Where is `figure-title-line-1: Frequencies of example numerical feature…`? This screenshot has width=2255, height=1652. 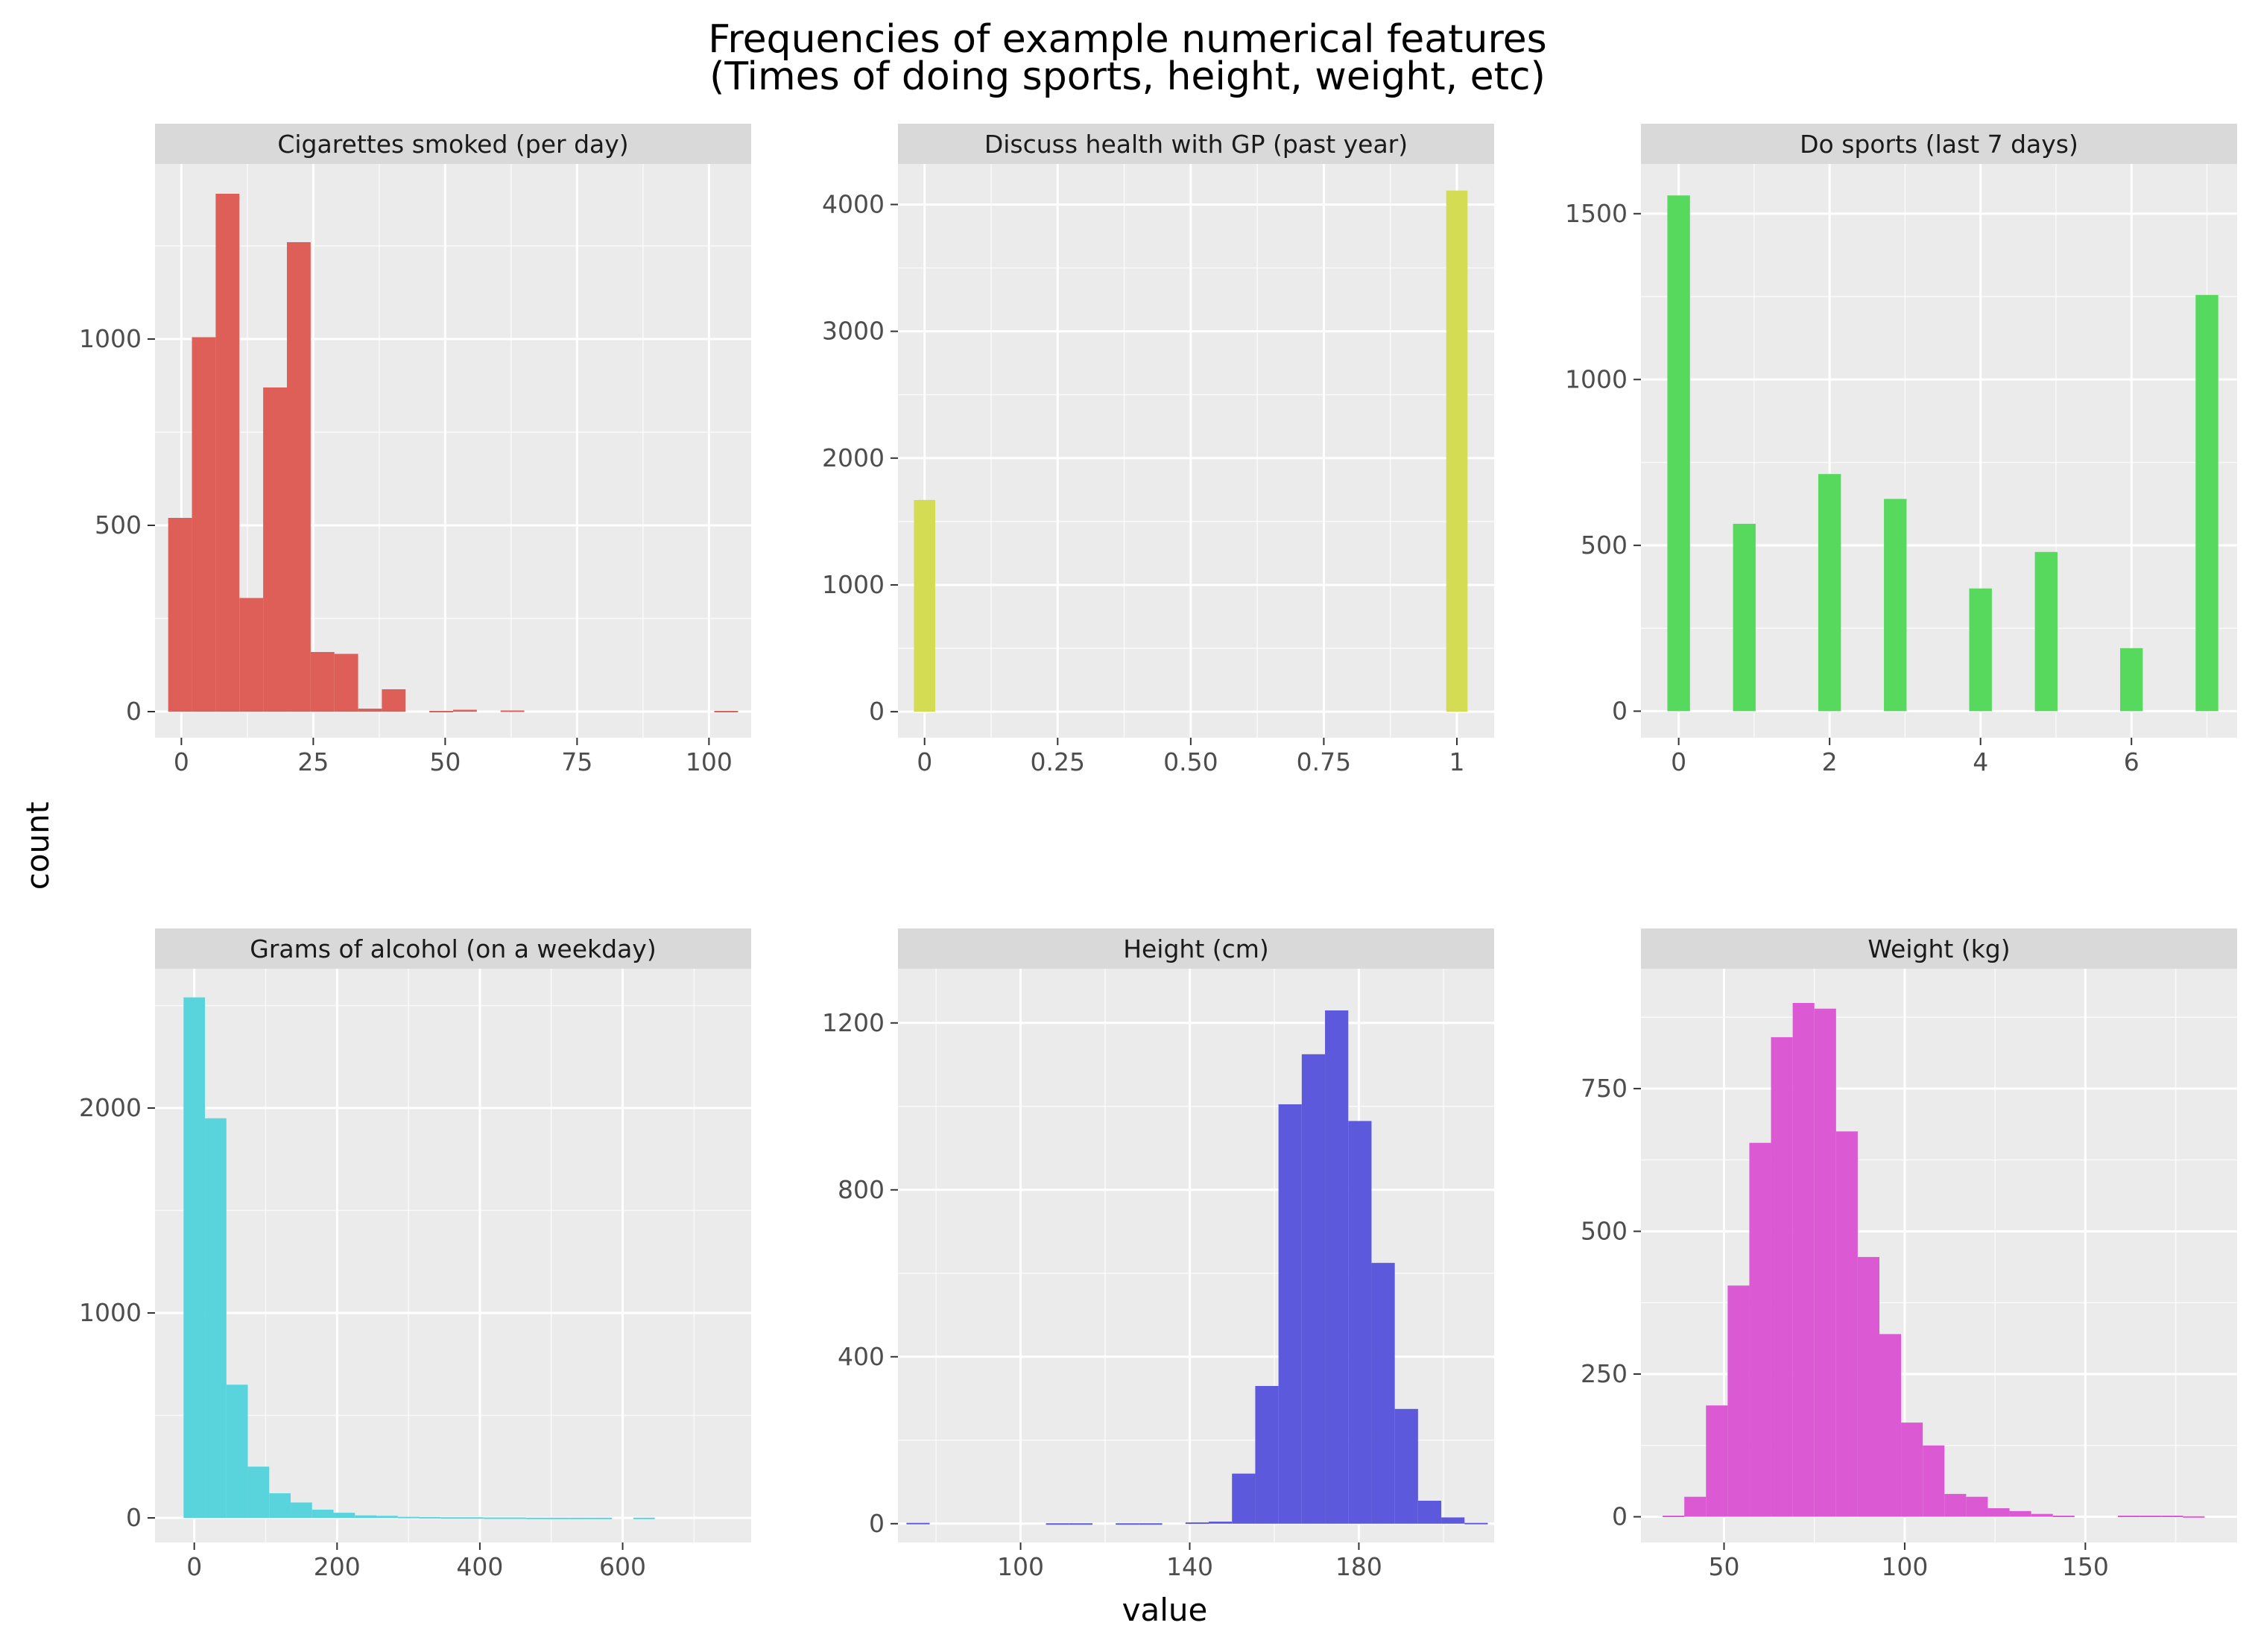
figure-title-line-1: Frequencies of example numerical feature… is located at coordinates (1127, 40).